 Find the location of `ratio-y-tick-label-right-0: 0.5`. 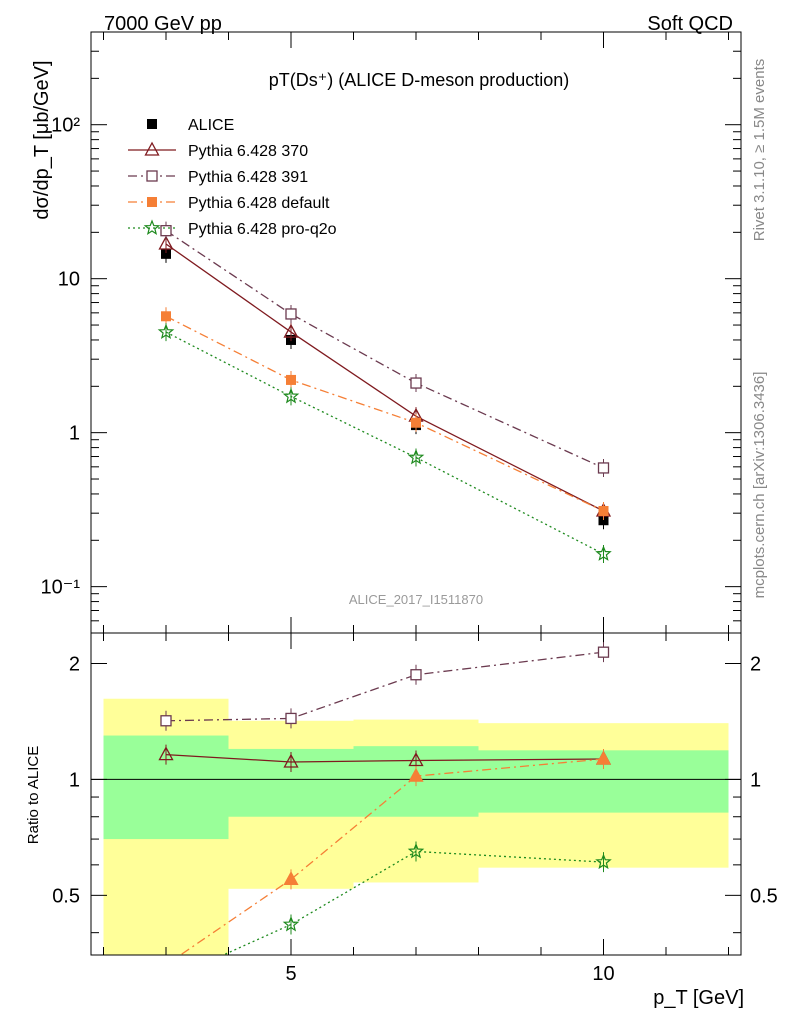

ratio-y-tick-label-right-0: 0.5 is located at coordinates (764, 896).